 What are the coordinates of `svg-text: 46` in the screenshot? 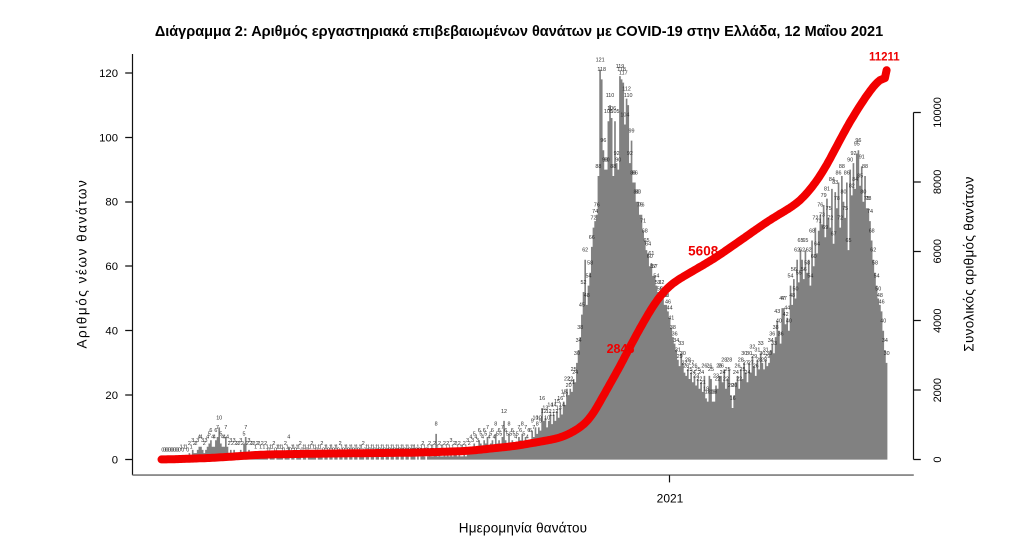 It's located at (668, 302).